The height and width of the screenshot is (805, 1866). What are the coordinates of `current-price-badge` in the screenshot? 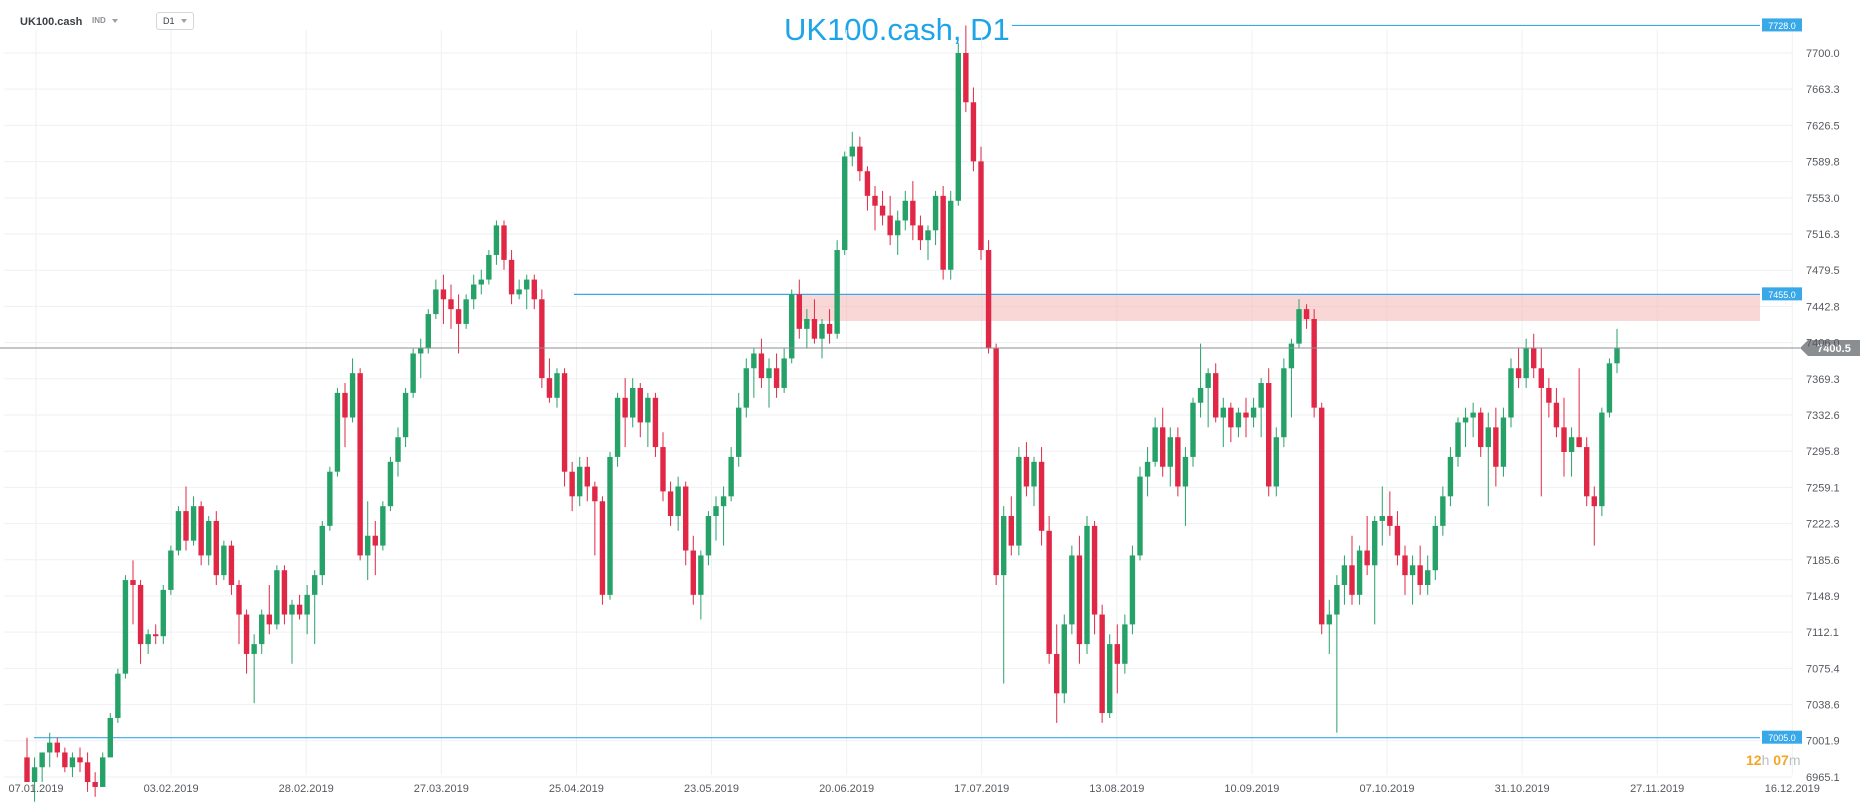 It's located at (1830, 348).